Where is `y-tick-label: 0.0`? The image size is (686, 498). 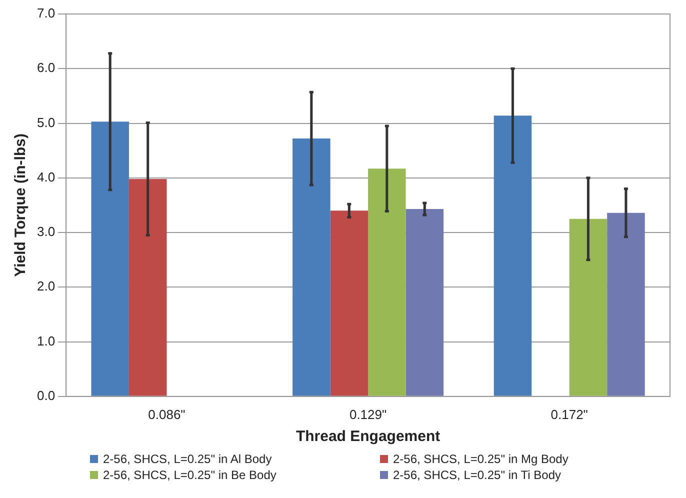 y-tick-label: 0.0 is located at coordinates (46, 395).